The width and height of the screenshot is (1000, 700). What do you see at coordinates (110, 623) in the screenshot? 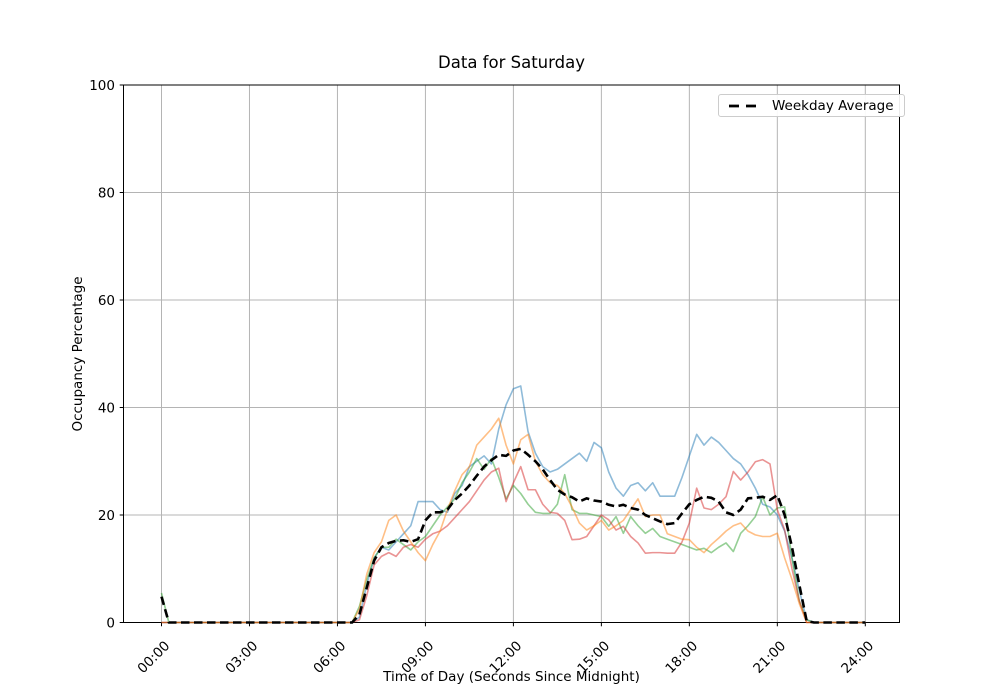
I see `y-tick-label: 0` at bounding box center [110, 623].